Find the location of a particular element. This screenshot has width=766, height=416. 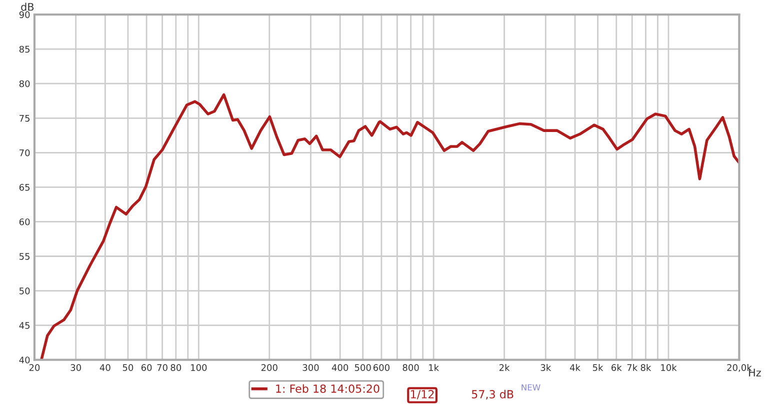

x-tick-label: 80 is located at coordinates (176, 367).